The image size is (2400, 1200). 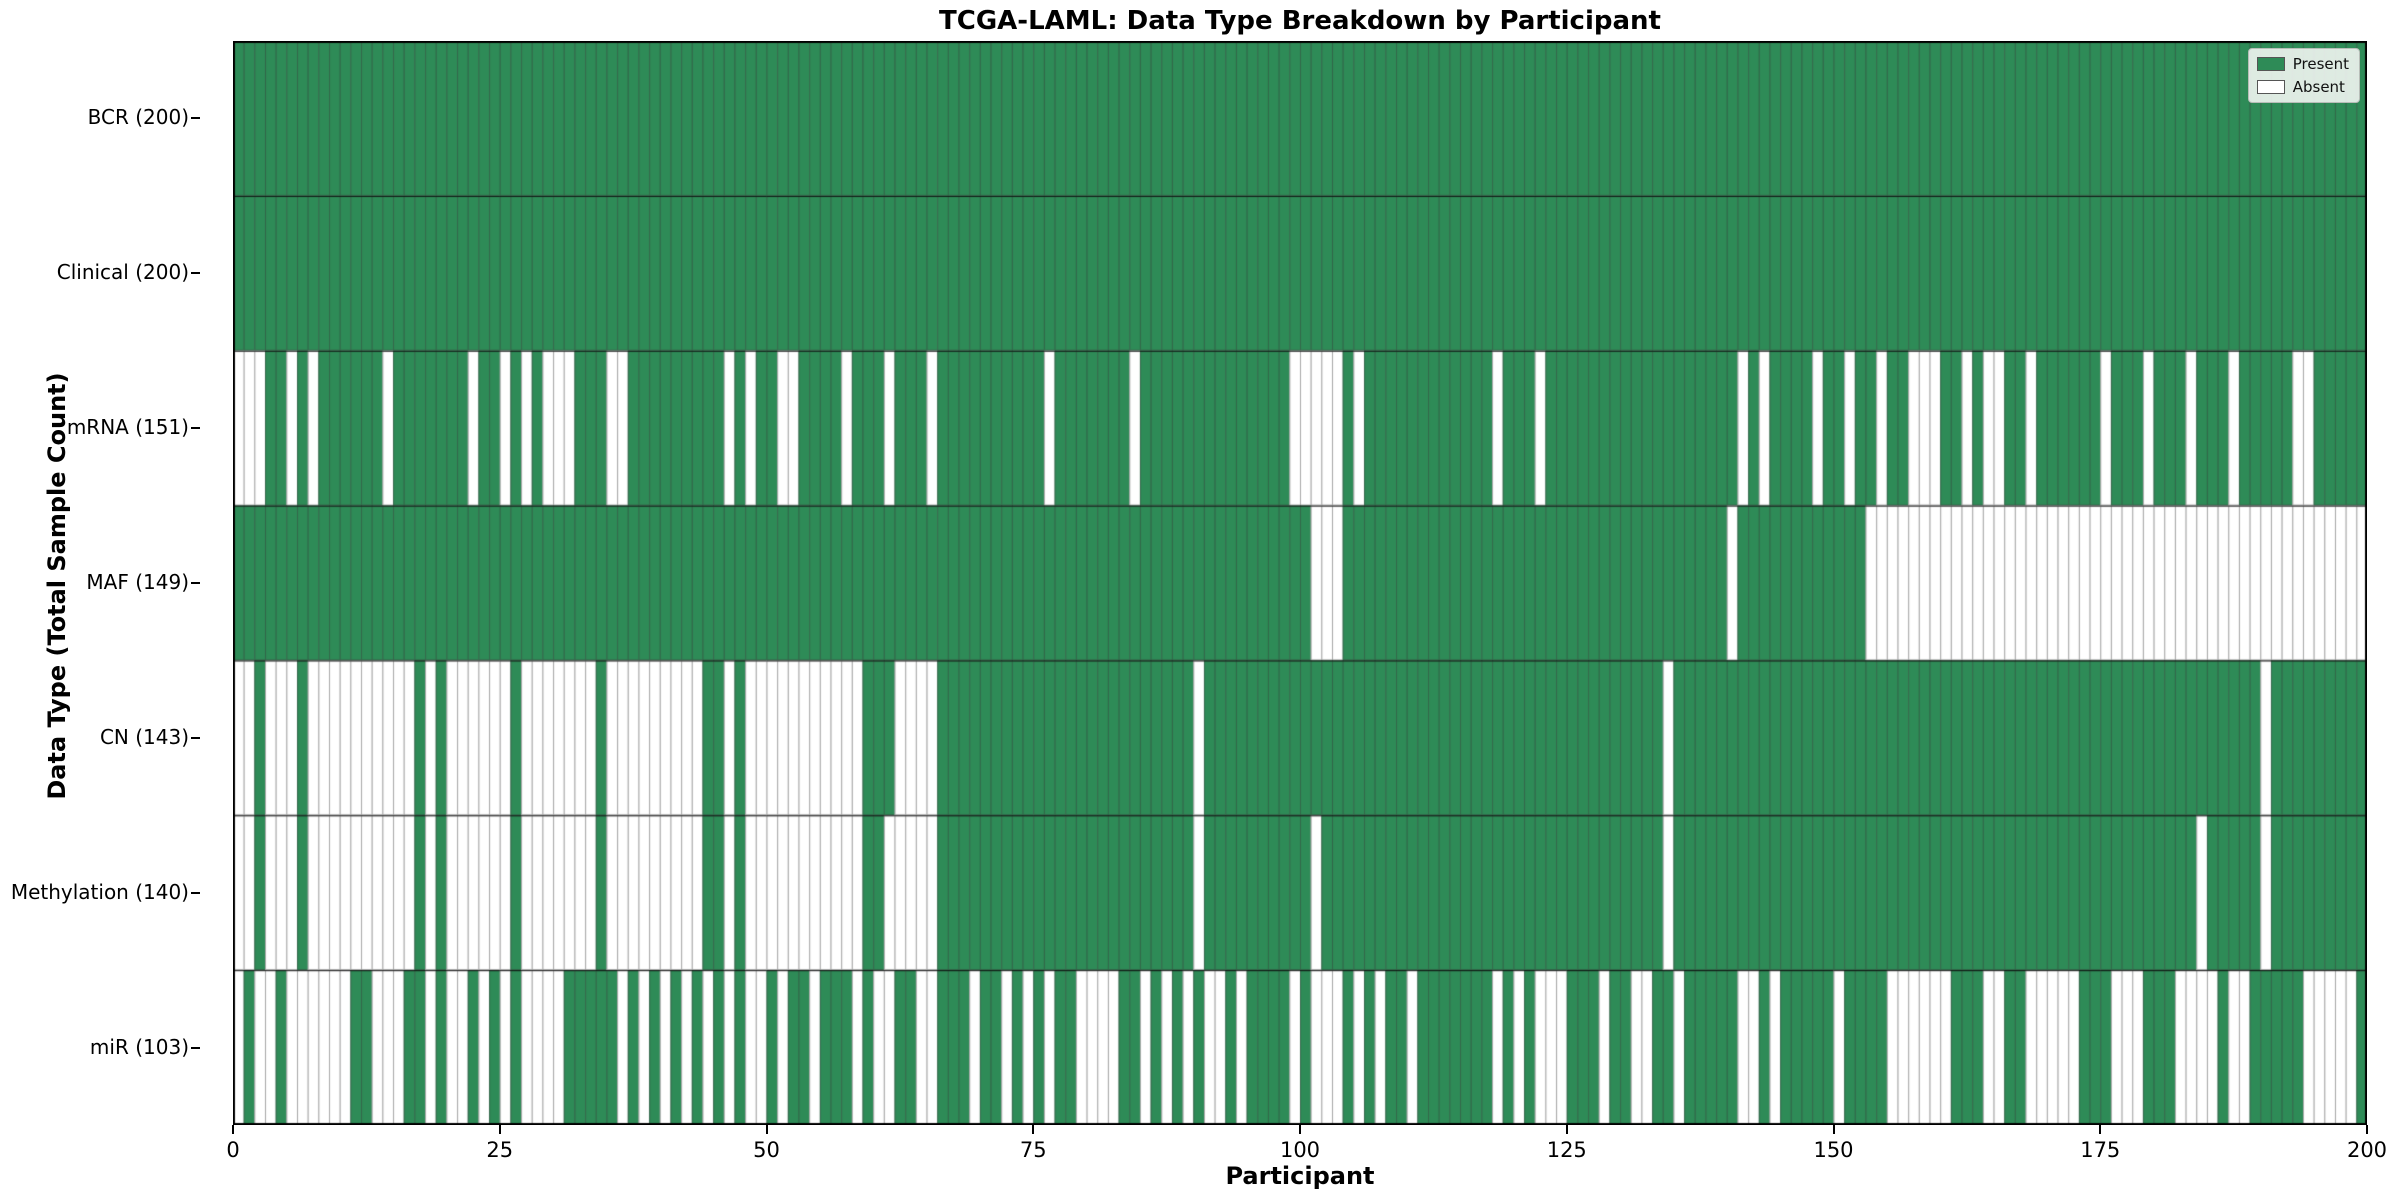 I want to click on legend-entry-present: Present, so click(x=2302, y=64).